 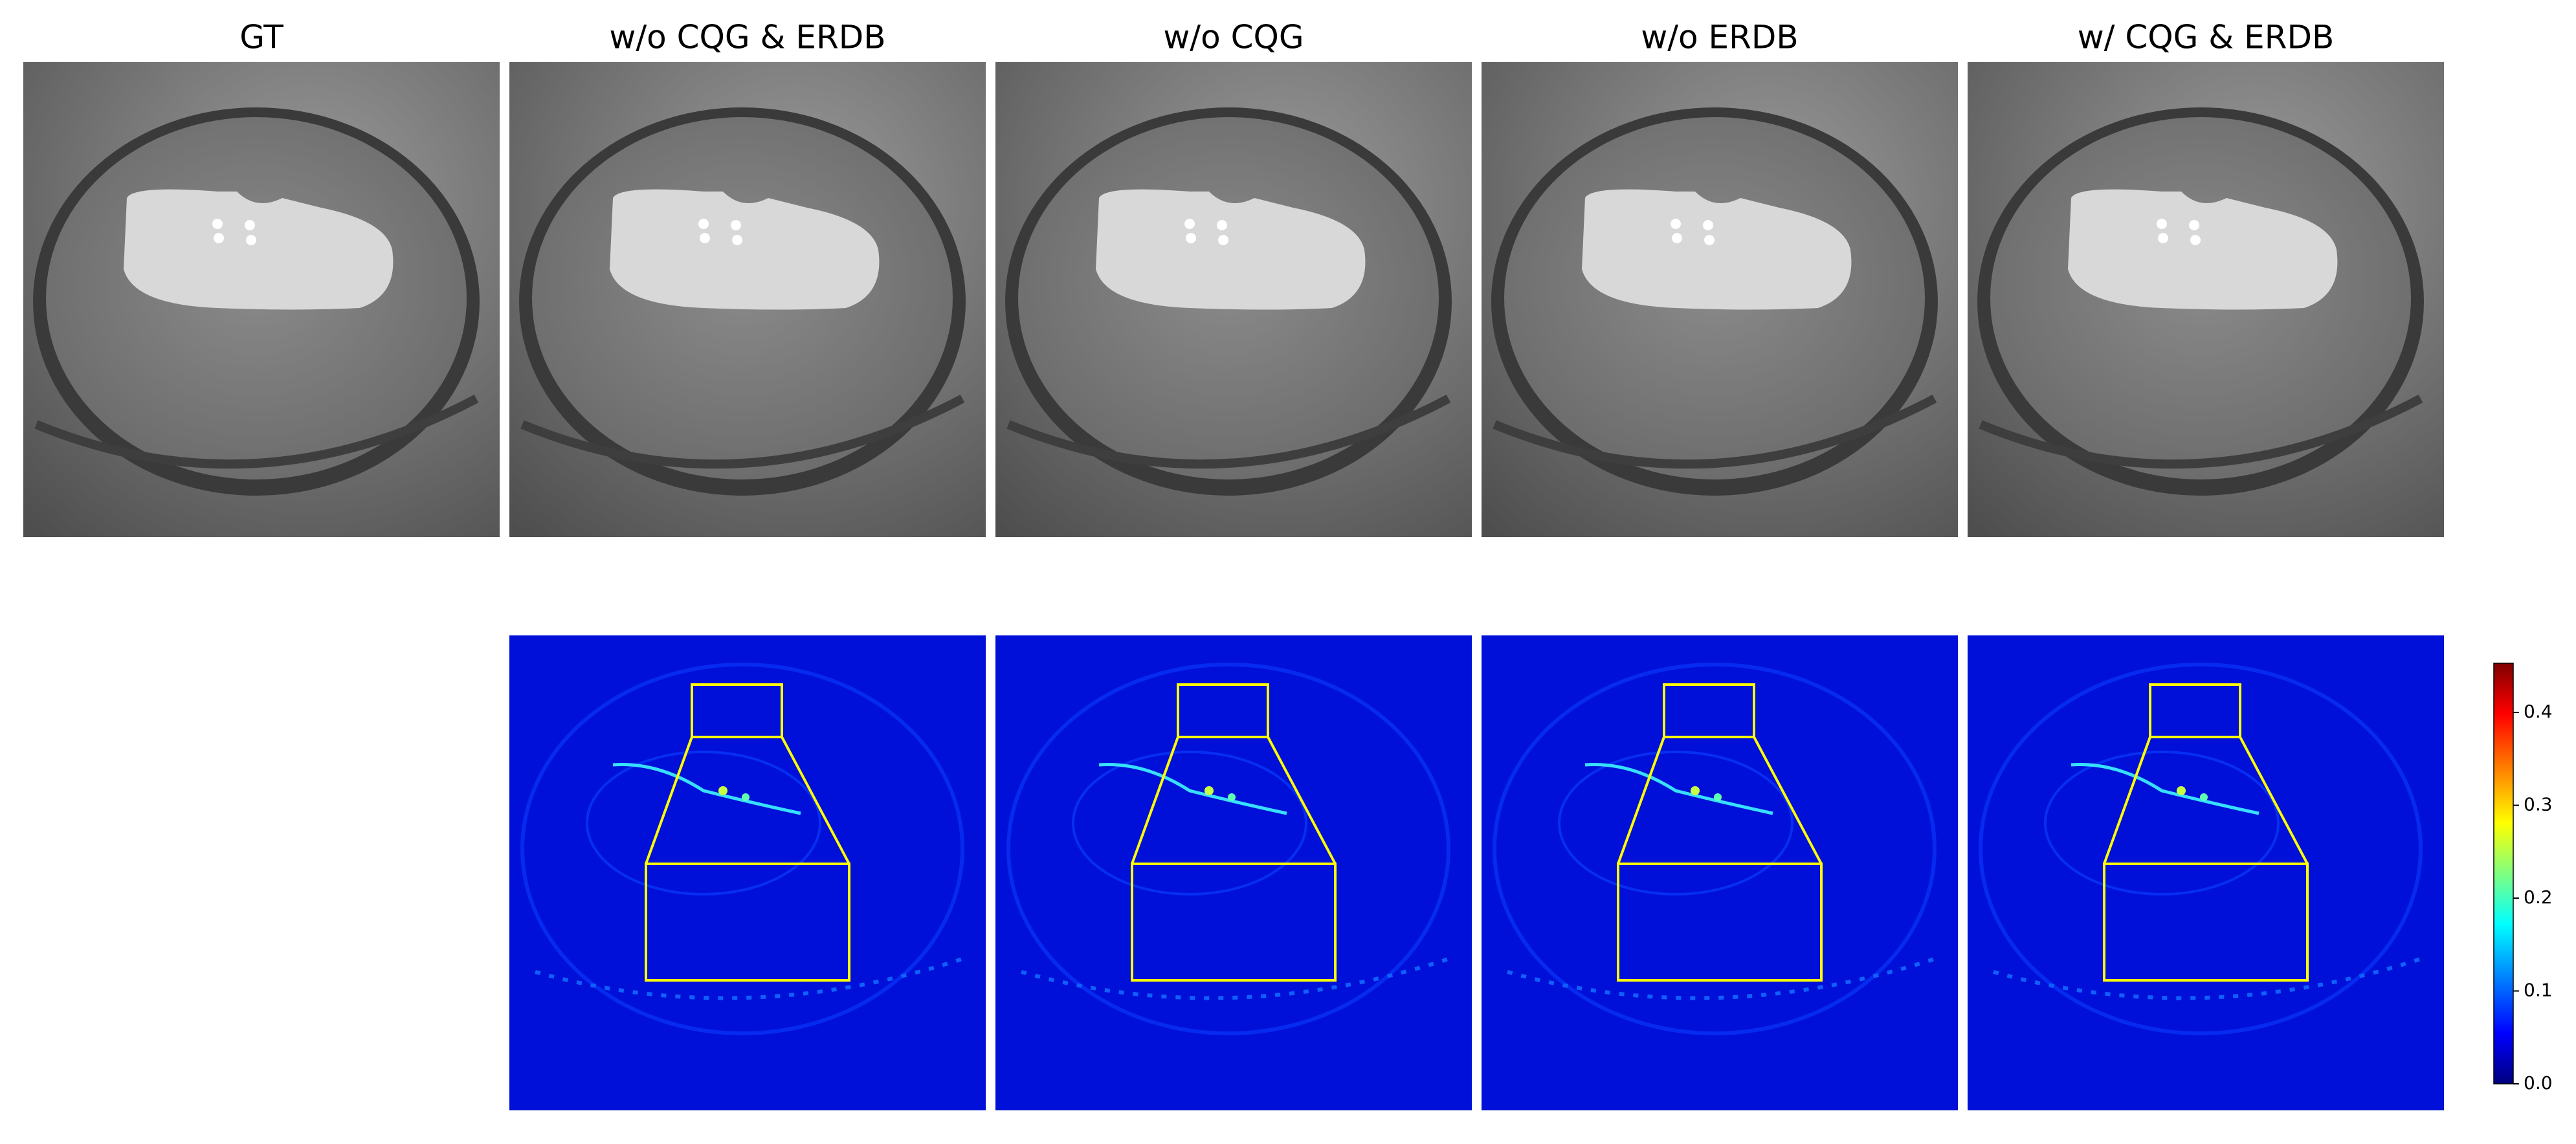 What do you see at coordinates (1233, 37) in the screenshot?
I see `column-title: w/o CQG` at bounding box center [1233, 37].